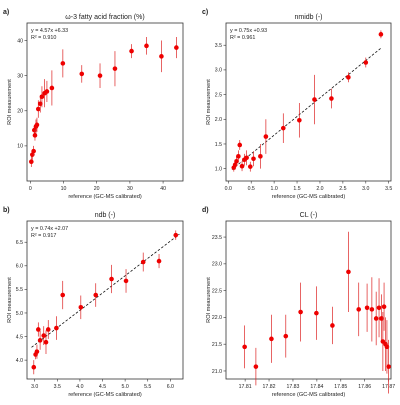 The width and height of the screenshot is (400, 405). Describe the element at coordinates (340, 387) in the screenshot. I see `x-tick-label: 17.85` at that location.